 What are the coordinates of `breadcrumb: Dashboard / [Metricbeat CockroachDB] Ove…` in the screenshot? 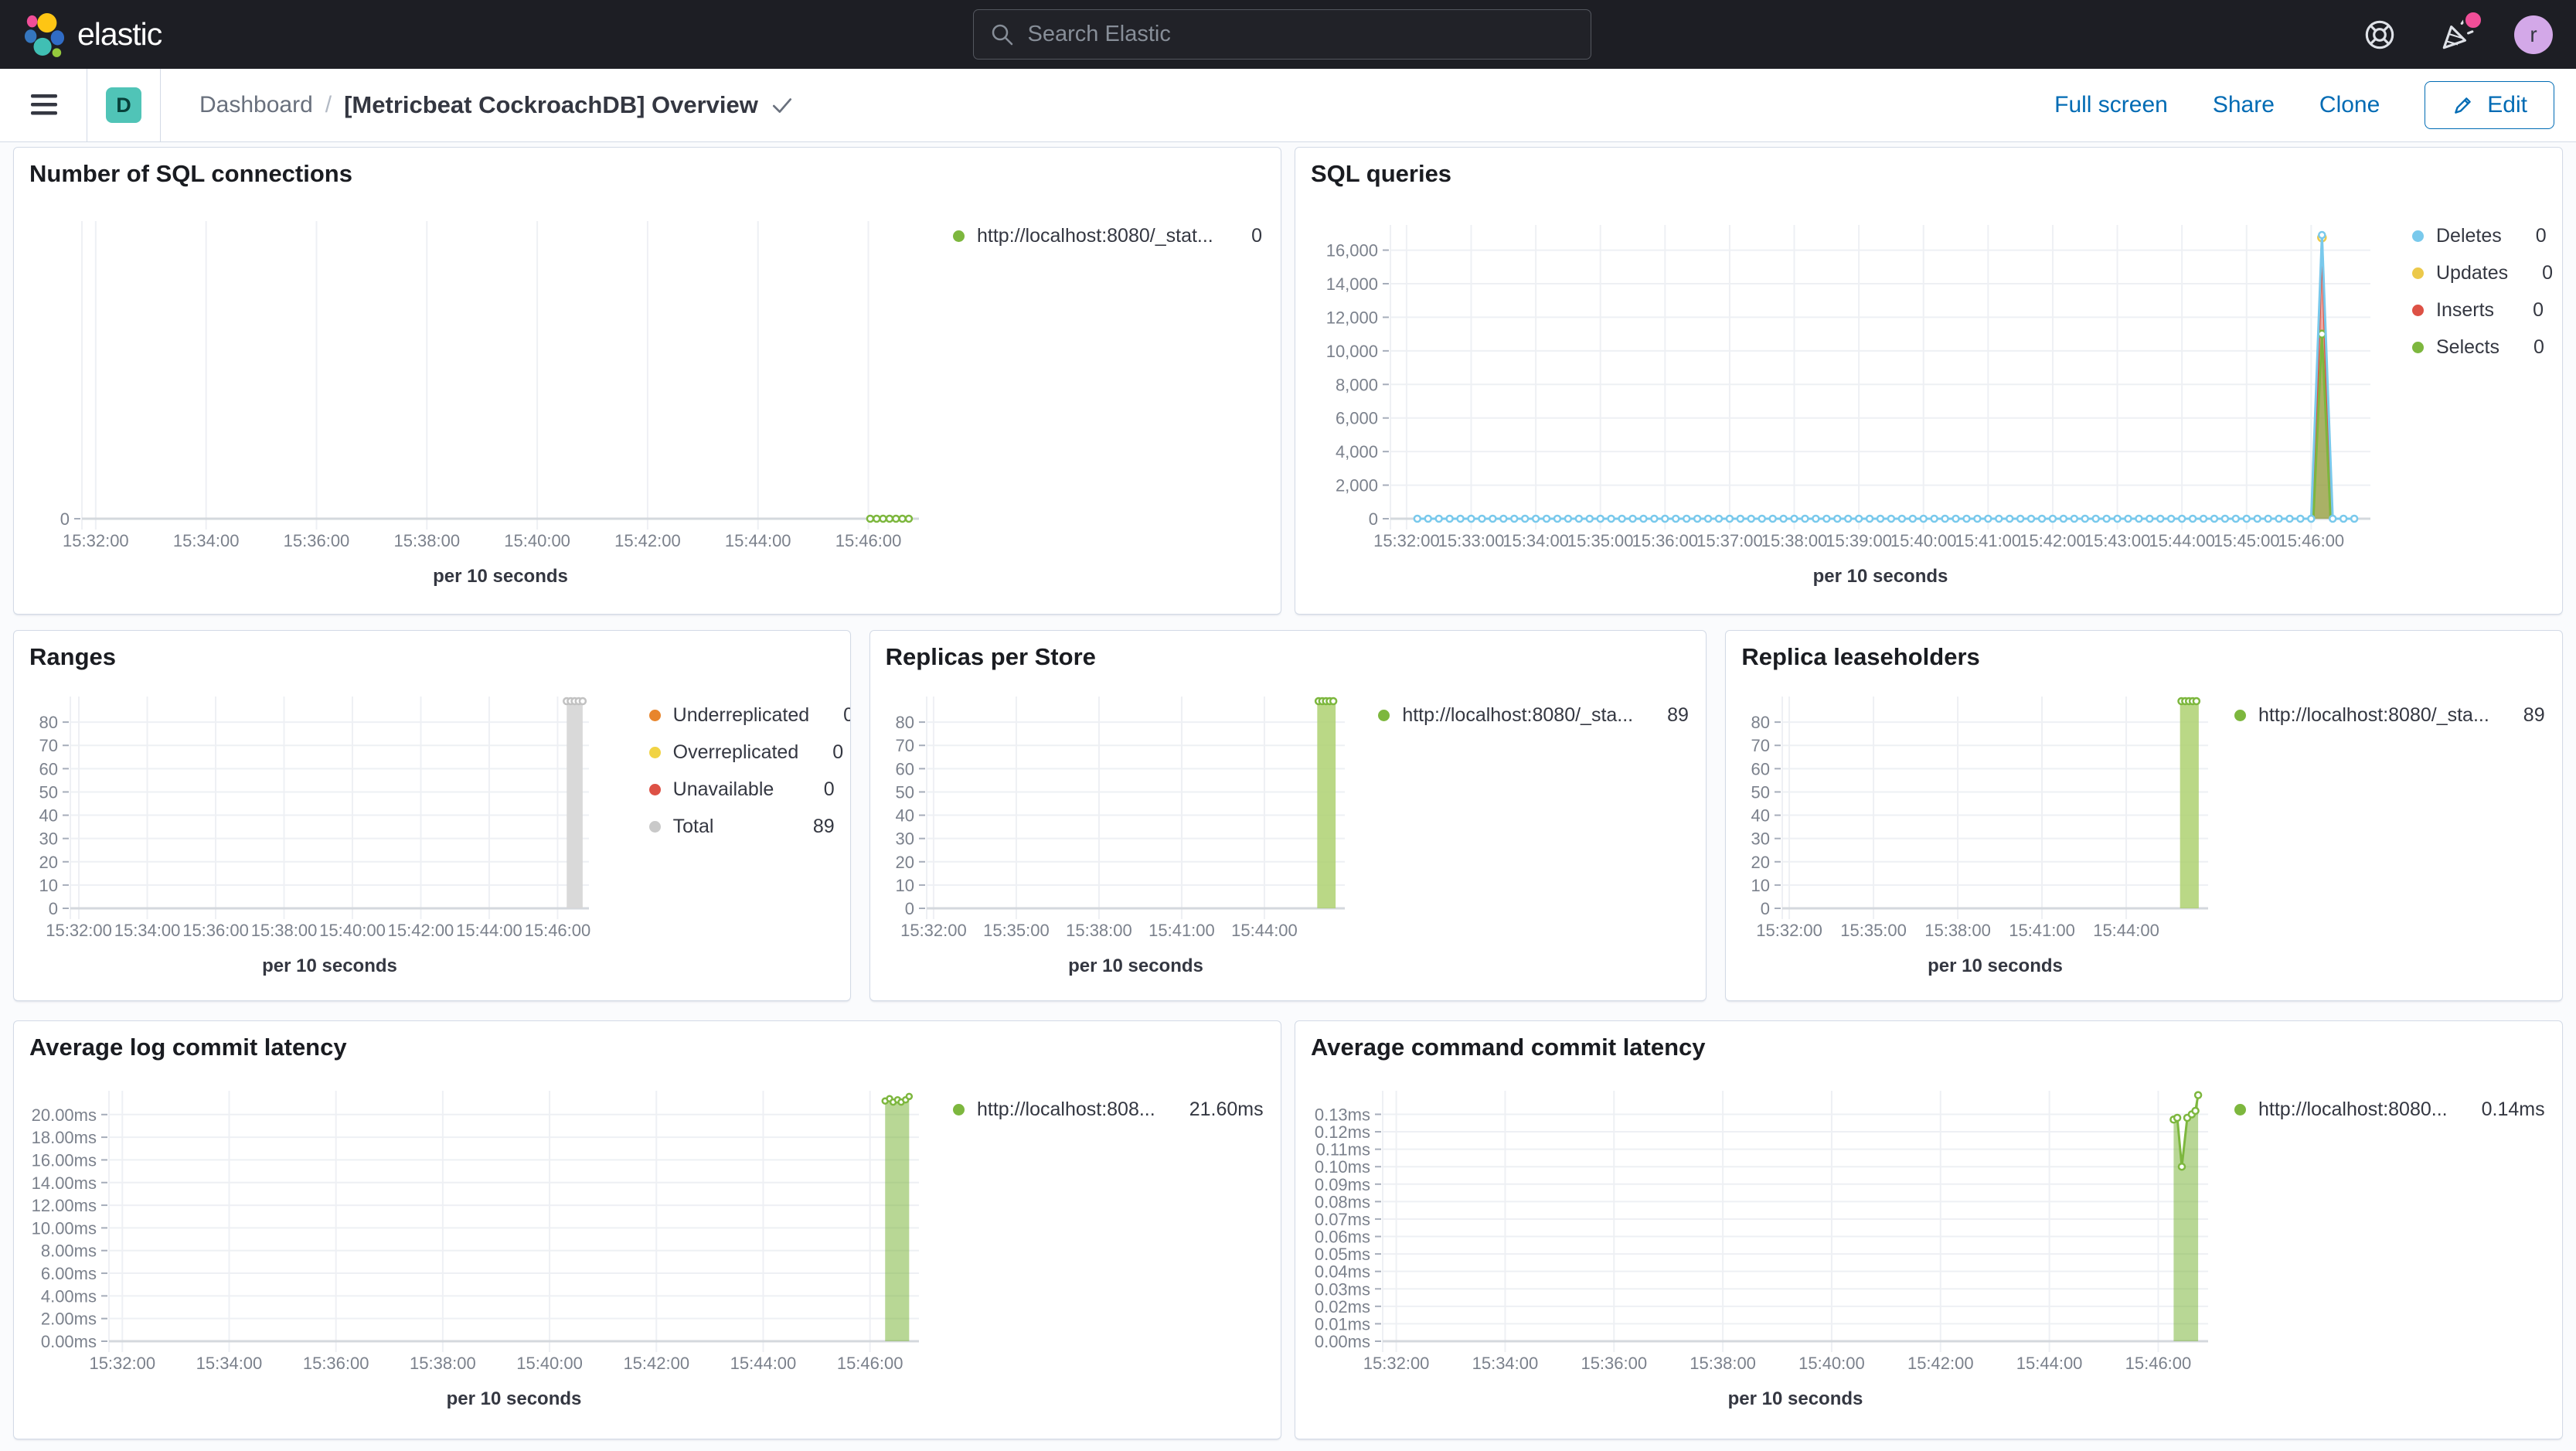 It's located at (497, 105).